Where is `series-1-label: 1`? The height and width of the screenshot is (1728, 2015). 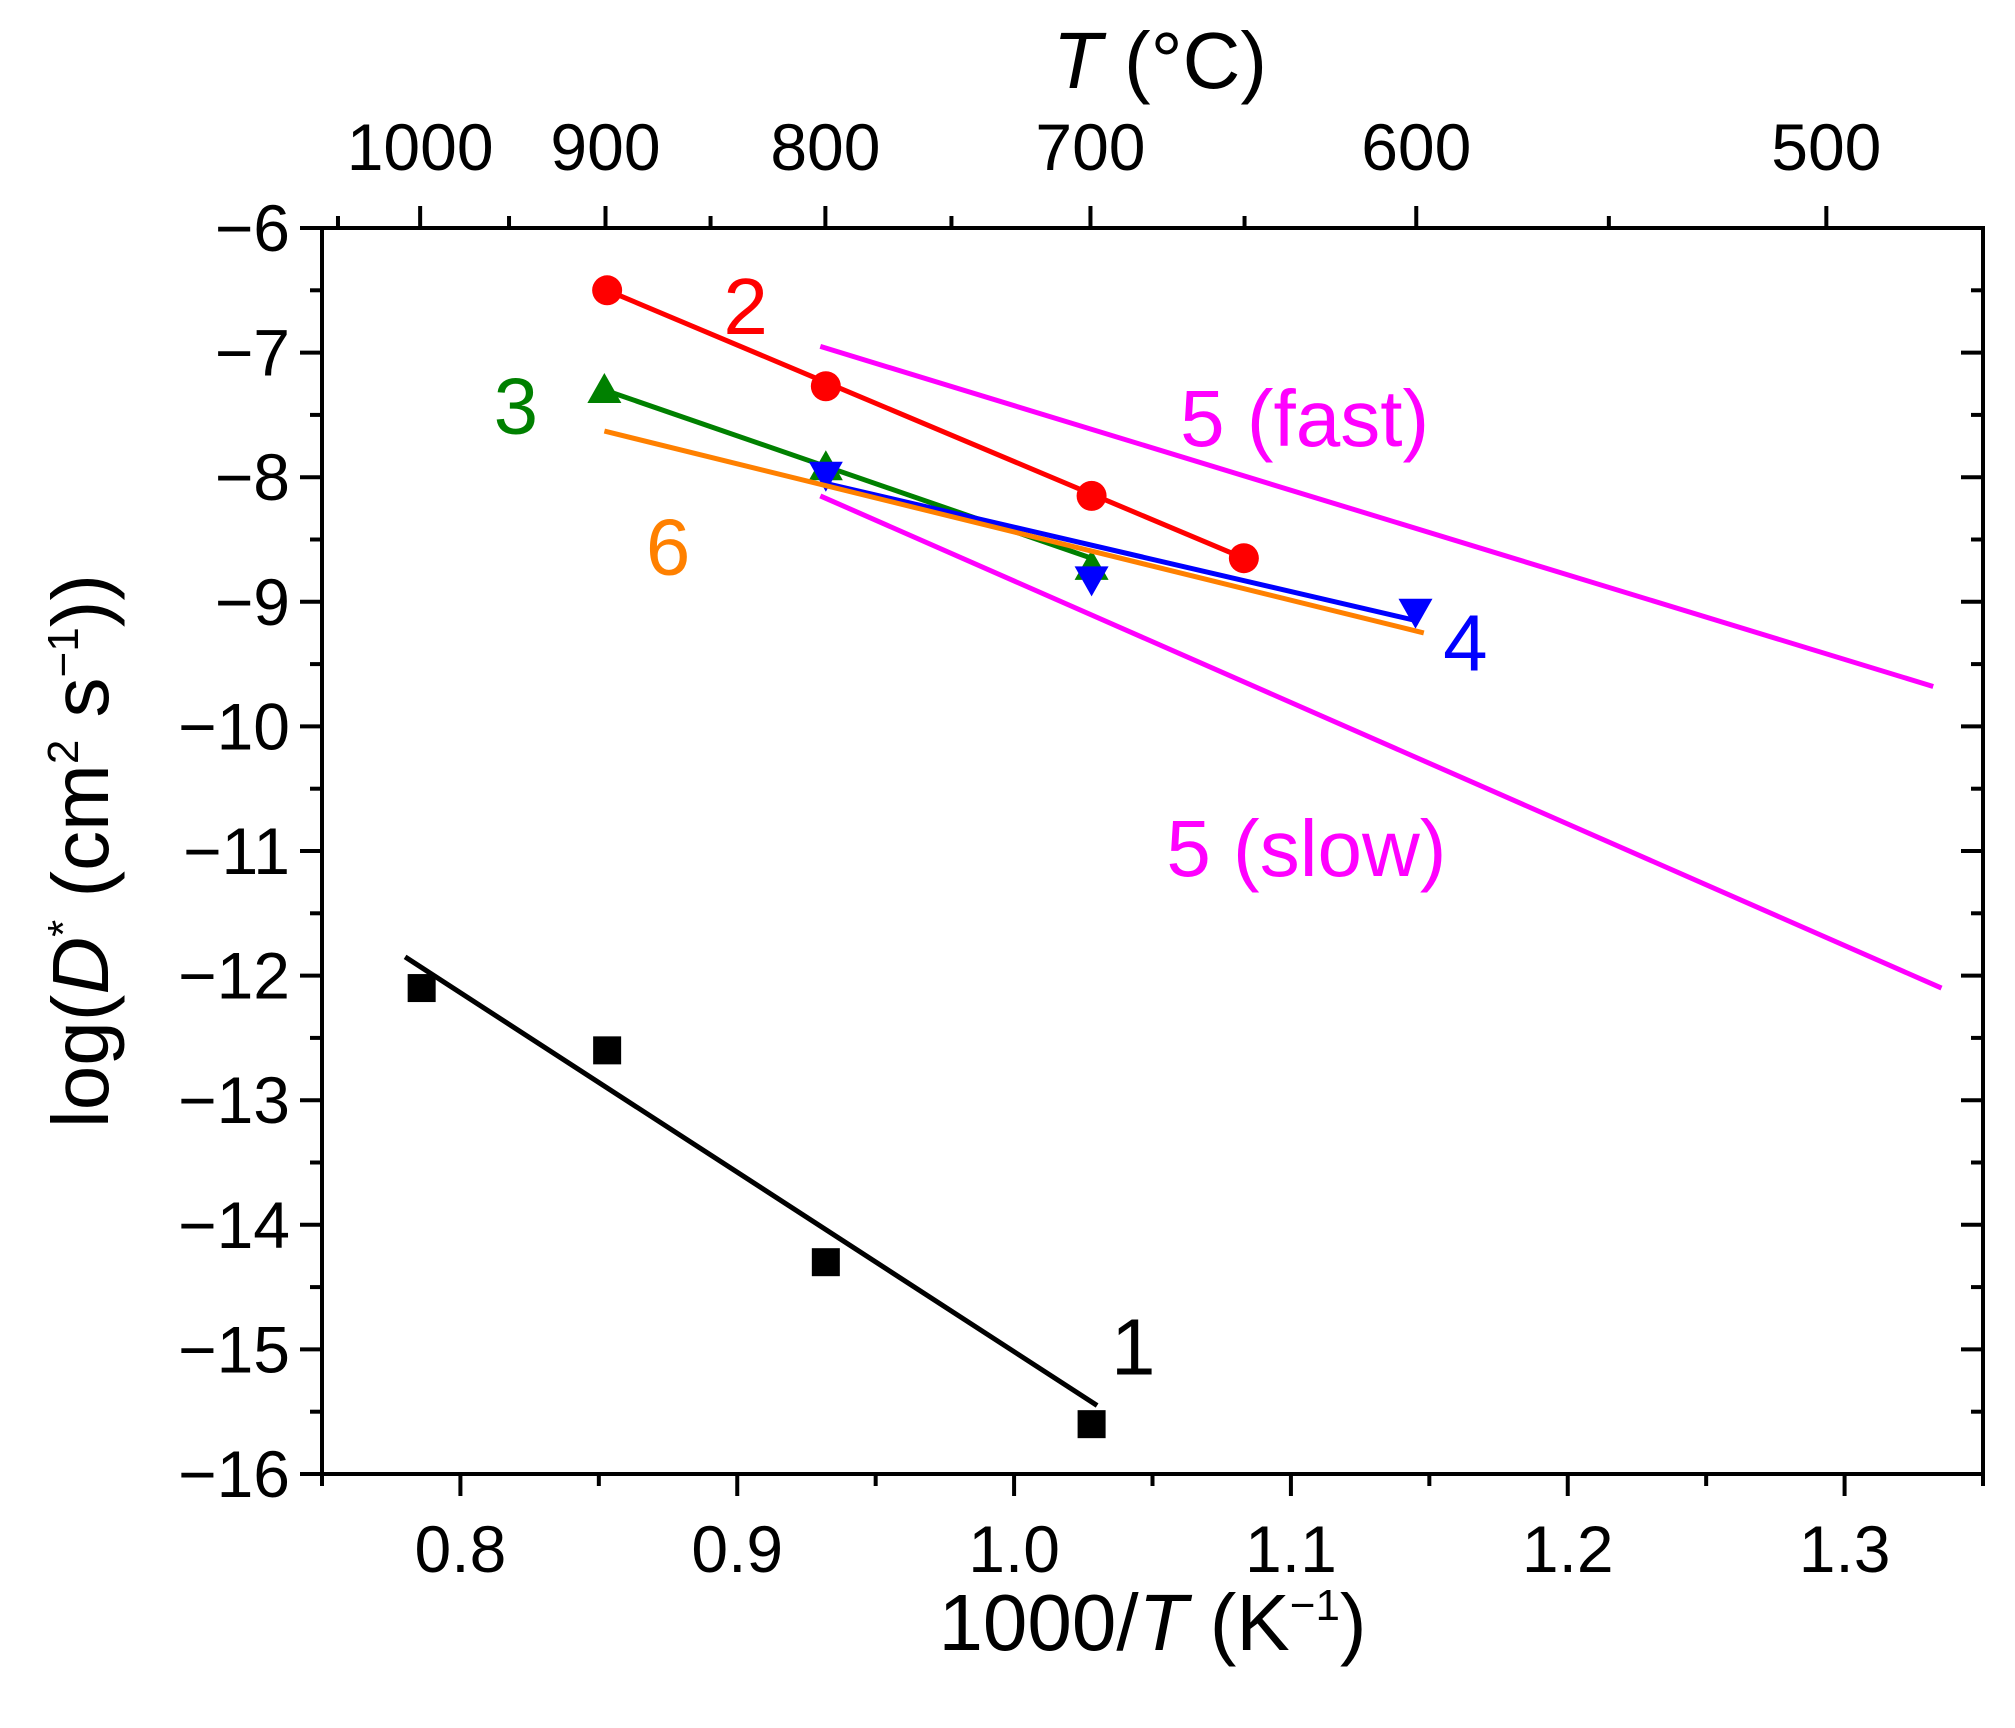
series-1-label: 1 is located at coordinates (1133, 1346).